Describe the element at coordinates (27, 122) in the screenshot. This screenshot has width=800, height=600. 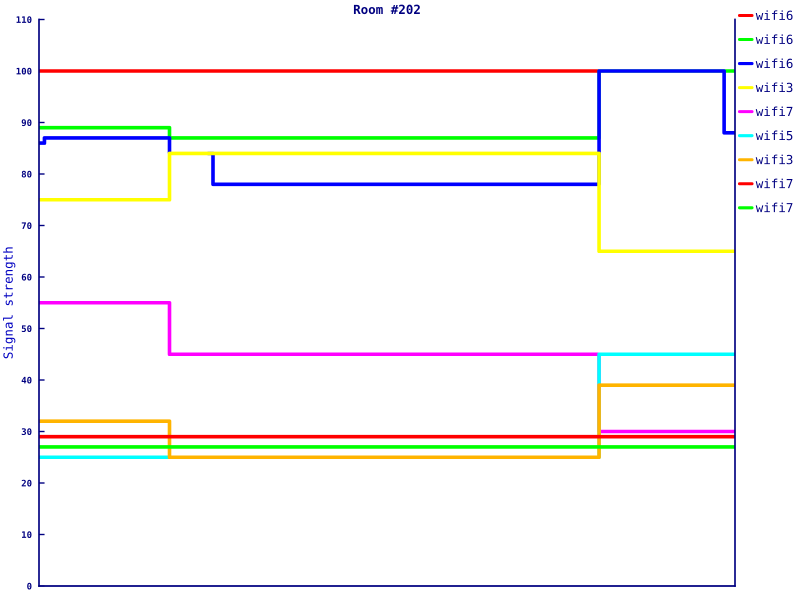
I see `y-tick-label: 90` at that location.